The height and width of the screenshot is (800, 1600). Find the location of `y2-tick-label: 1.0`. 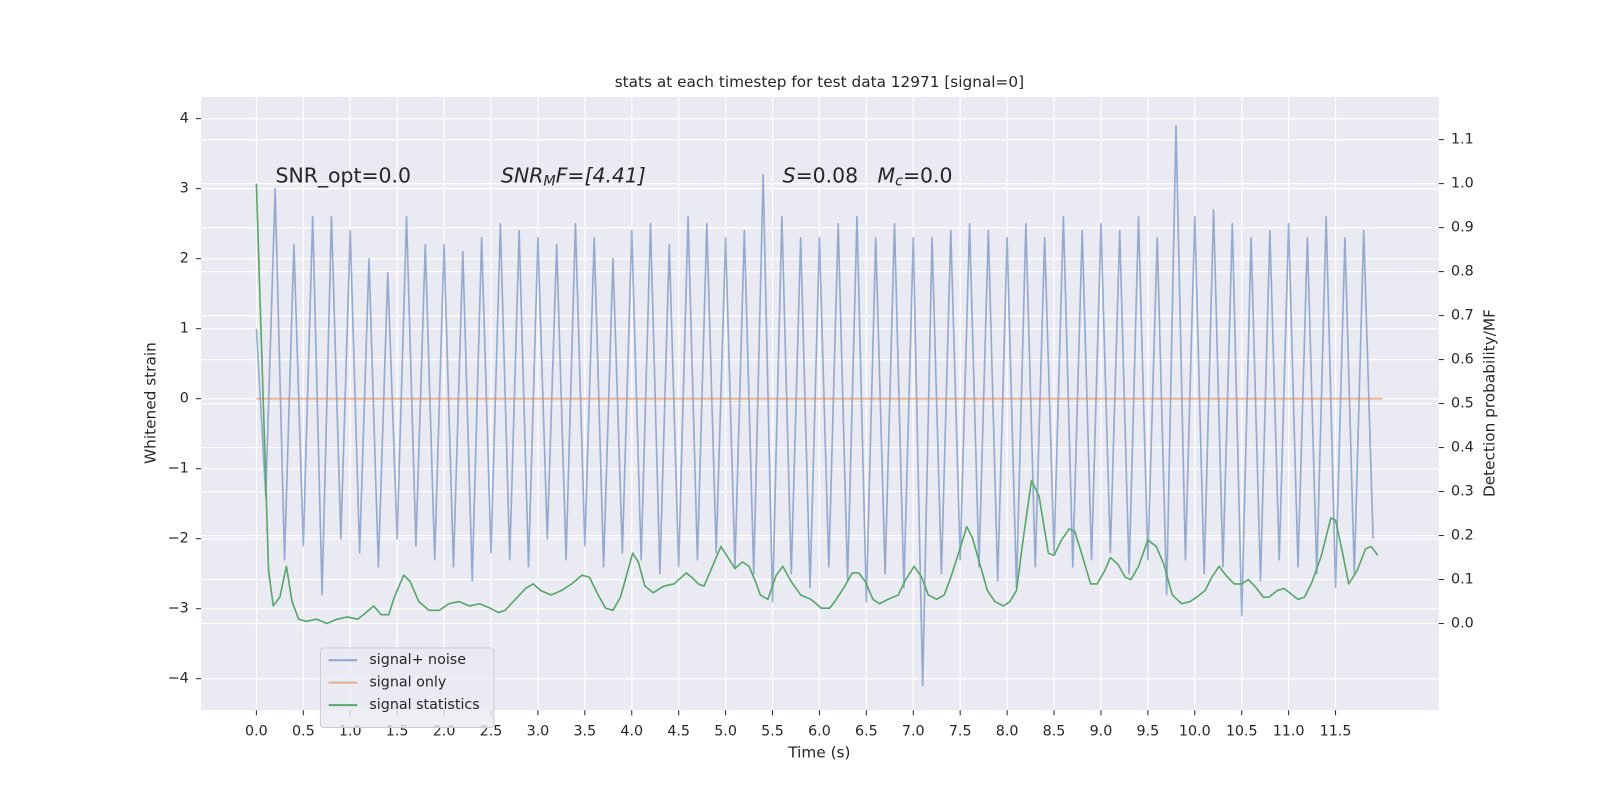

y2-tick-label: 1.0 is located at coordinates (1462, 184).